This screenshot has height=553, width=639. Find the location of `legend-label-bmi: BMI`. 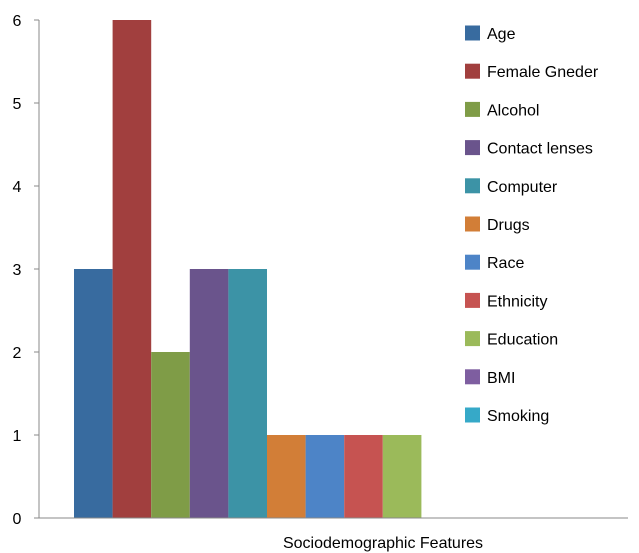

legend-label-bmi: BMI is located at coordinates (501, 378).